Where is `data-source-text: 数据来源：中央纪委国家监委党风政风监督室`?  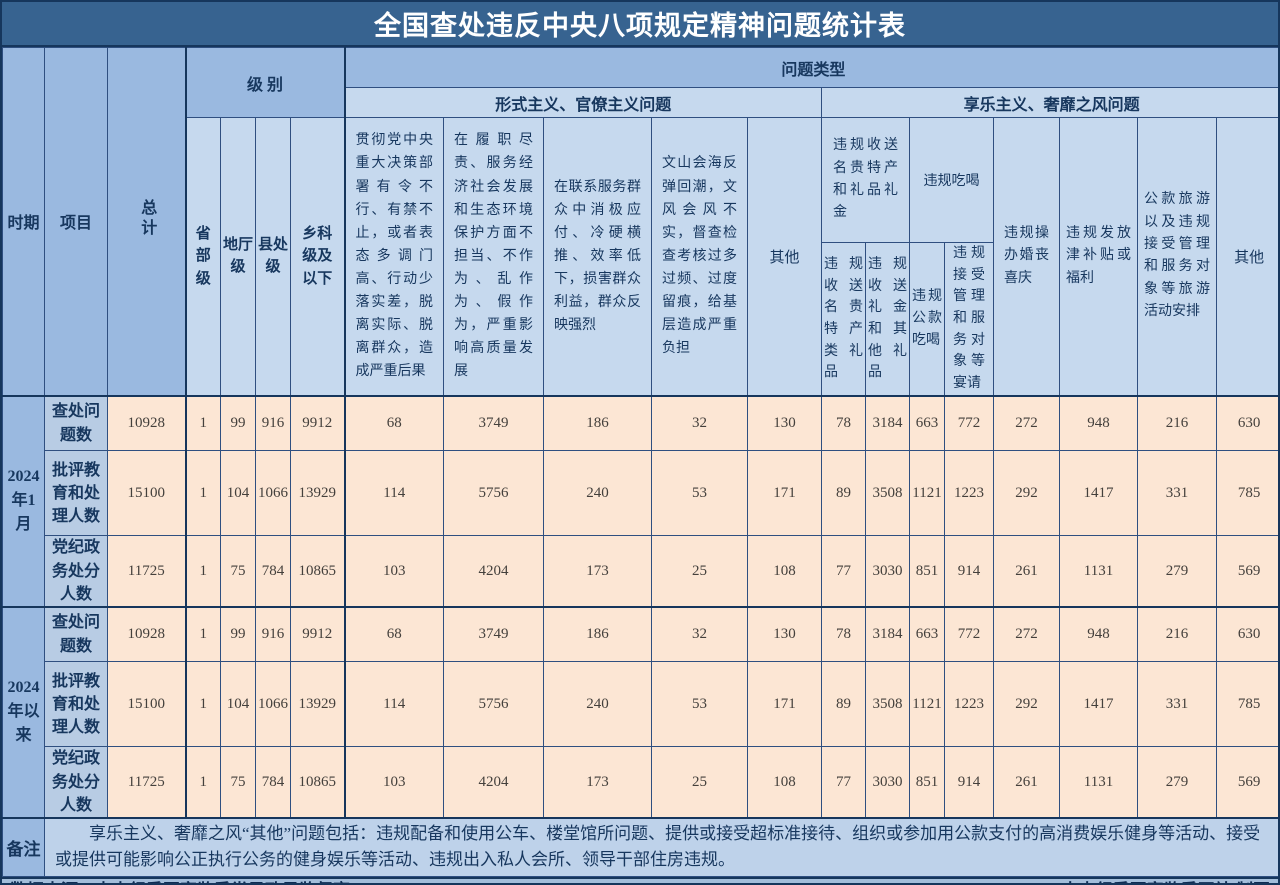 data-source-text: 数据来源：中央纪委国家监委党风政风监督室 is located at coordinates (180, 879).